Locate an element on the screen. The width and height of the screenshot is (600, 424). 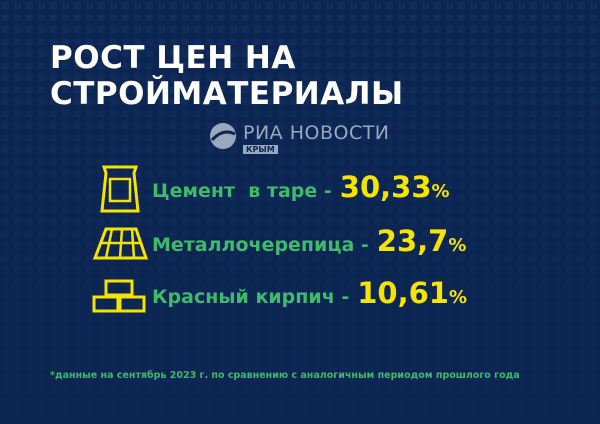
title-line: РОСТ ЦЕН НА is located at coordinates (173, 58).